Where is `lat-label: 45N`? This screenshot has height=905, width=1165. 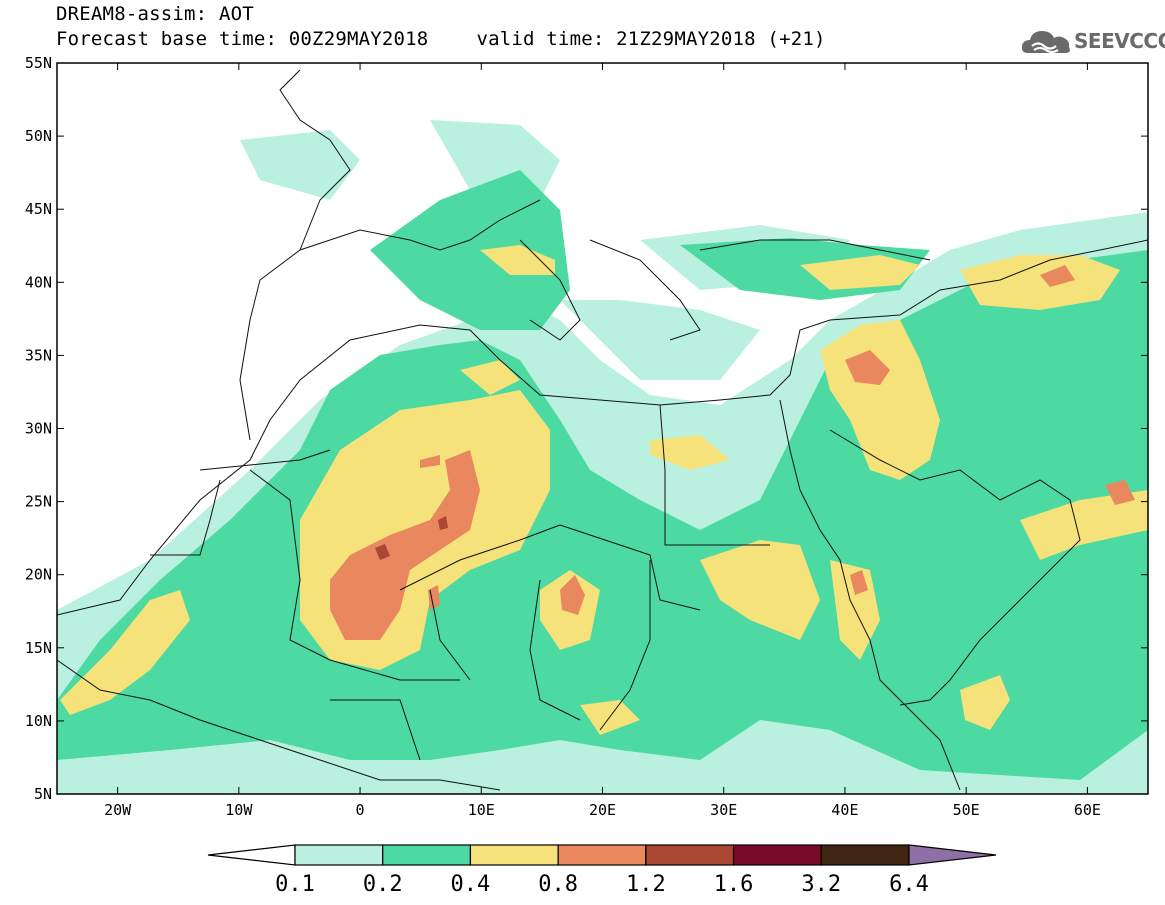
lat-label: 45N is located at coordinates (38, 209).